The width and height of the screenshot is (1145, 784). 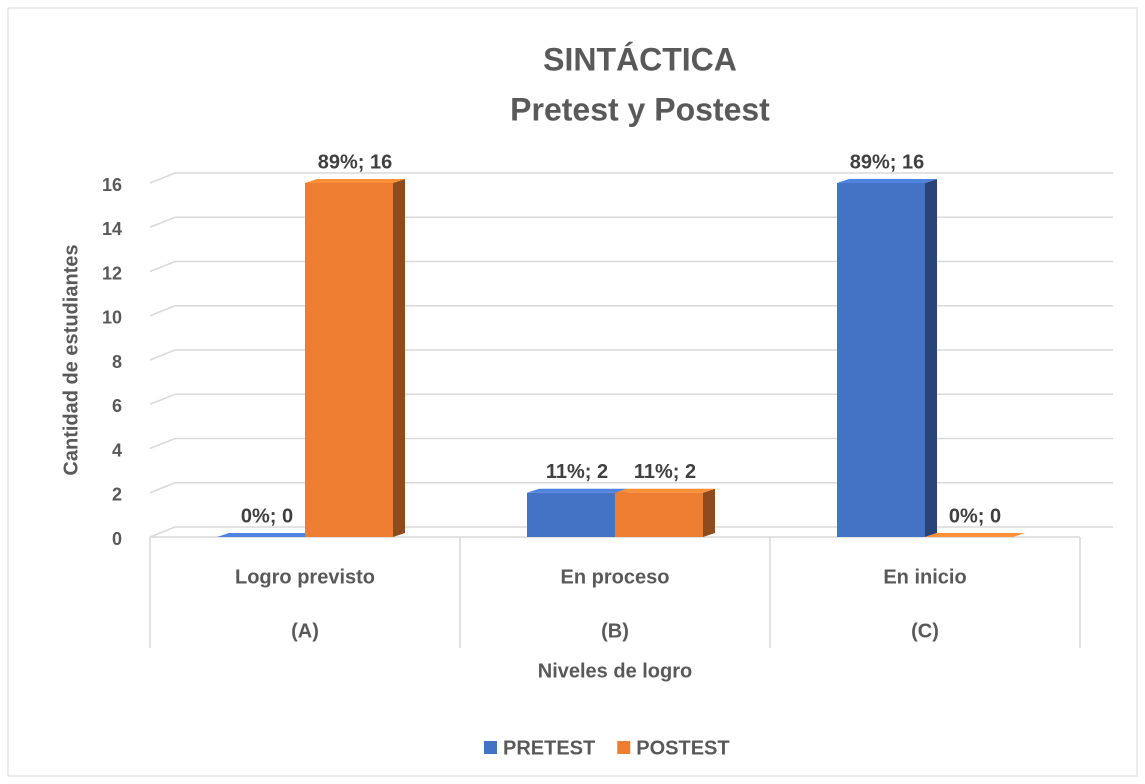 What do you see at coordinates (615, 671) in the screenshot?
I see `x-axis-title: Niveles de logro` at bounding box center [615, 671].